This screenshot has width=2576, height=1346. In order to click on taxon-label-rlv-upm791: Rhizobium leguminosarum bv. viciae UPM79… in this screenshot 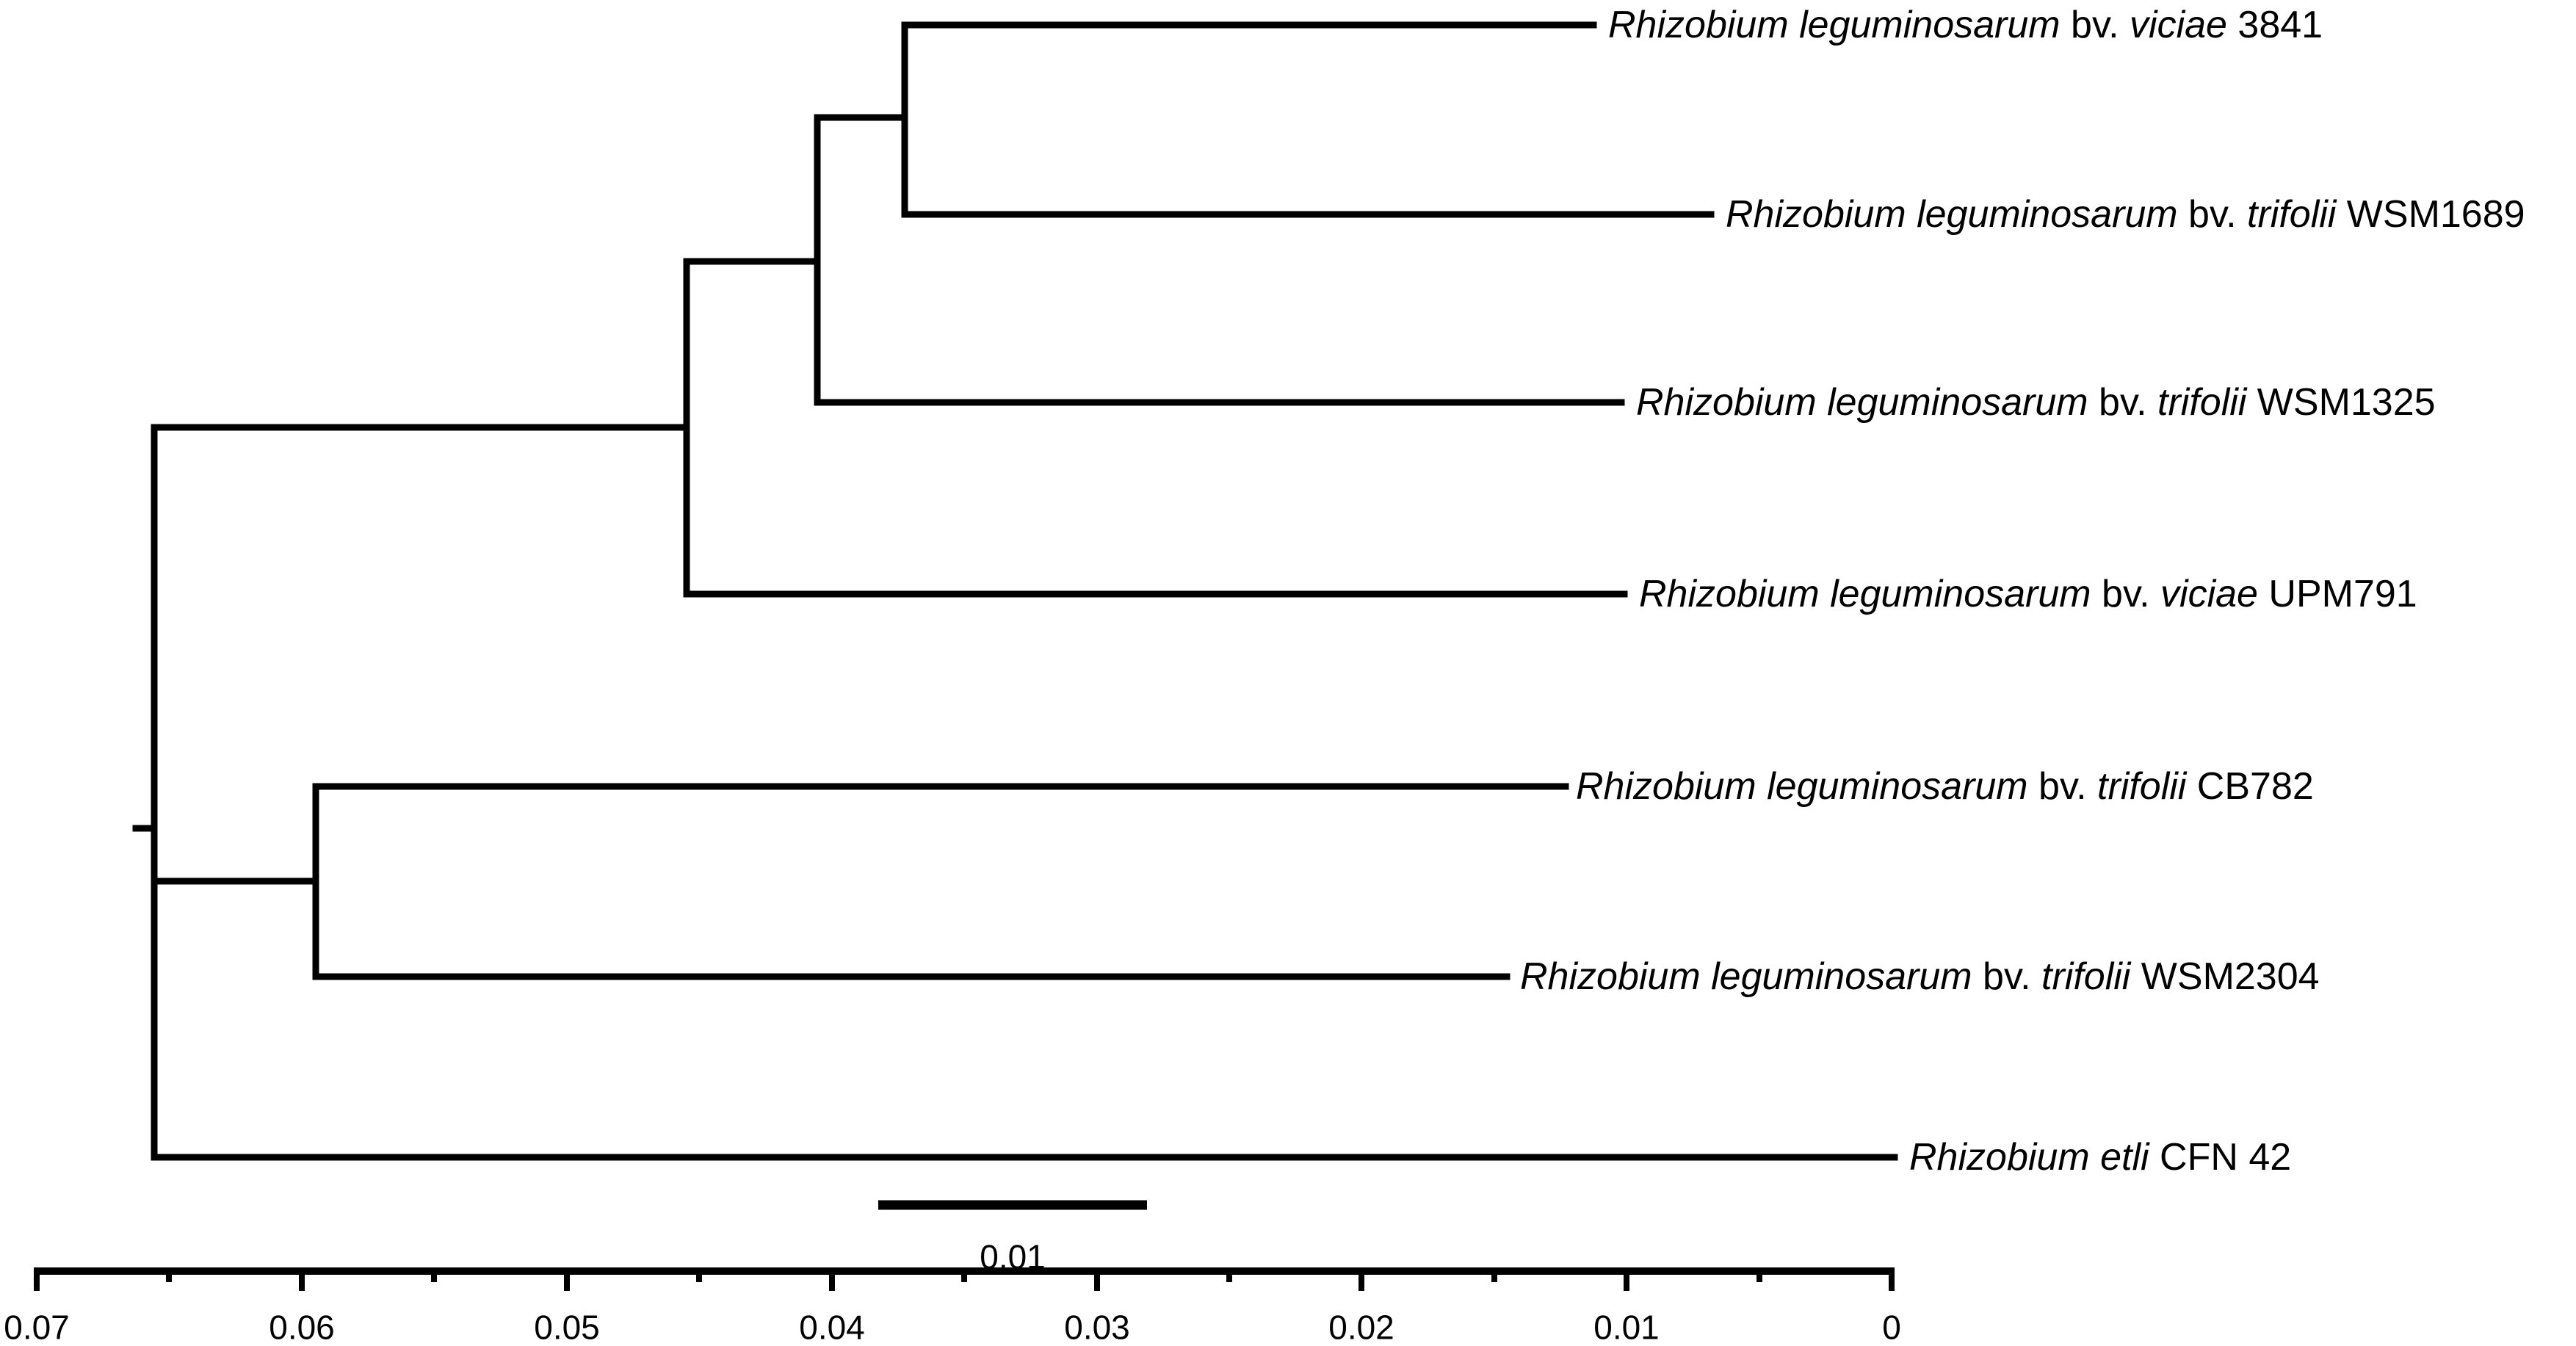, I will do `click(2028, 594)`.